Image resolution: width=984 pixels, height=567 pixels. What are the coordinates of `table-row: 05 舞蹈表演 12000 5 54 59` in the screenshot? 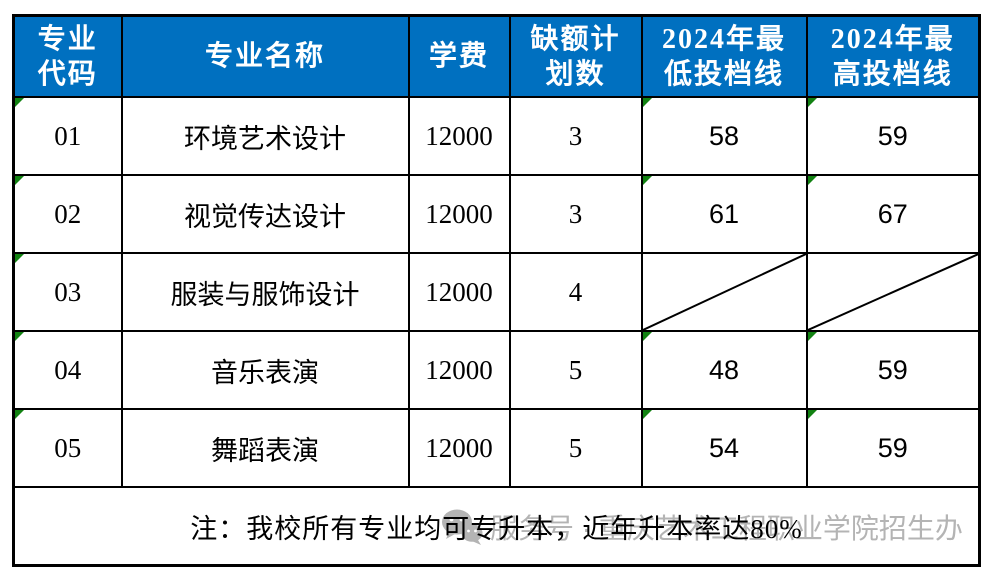 It's located at (496, 448).